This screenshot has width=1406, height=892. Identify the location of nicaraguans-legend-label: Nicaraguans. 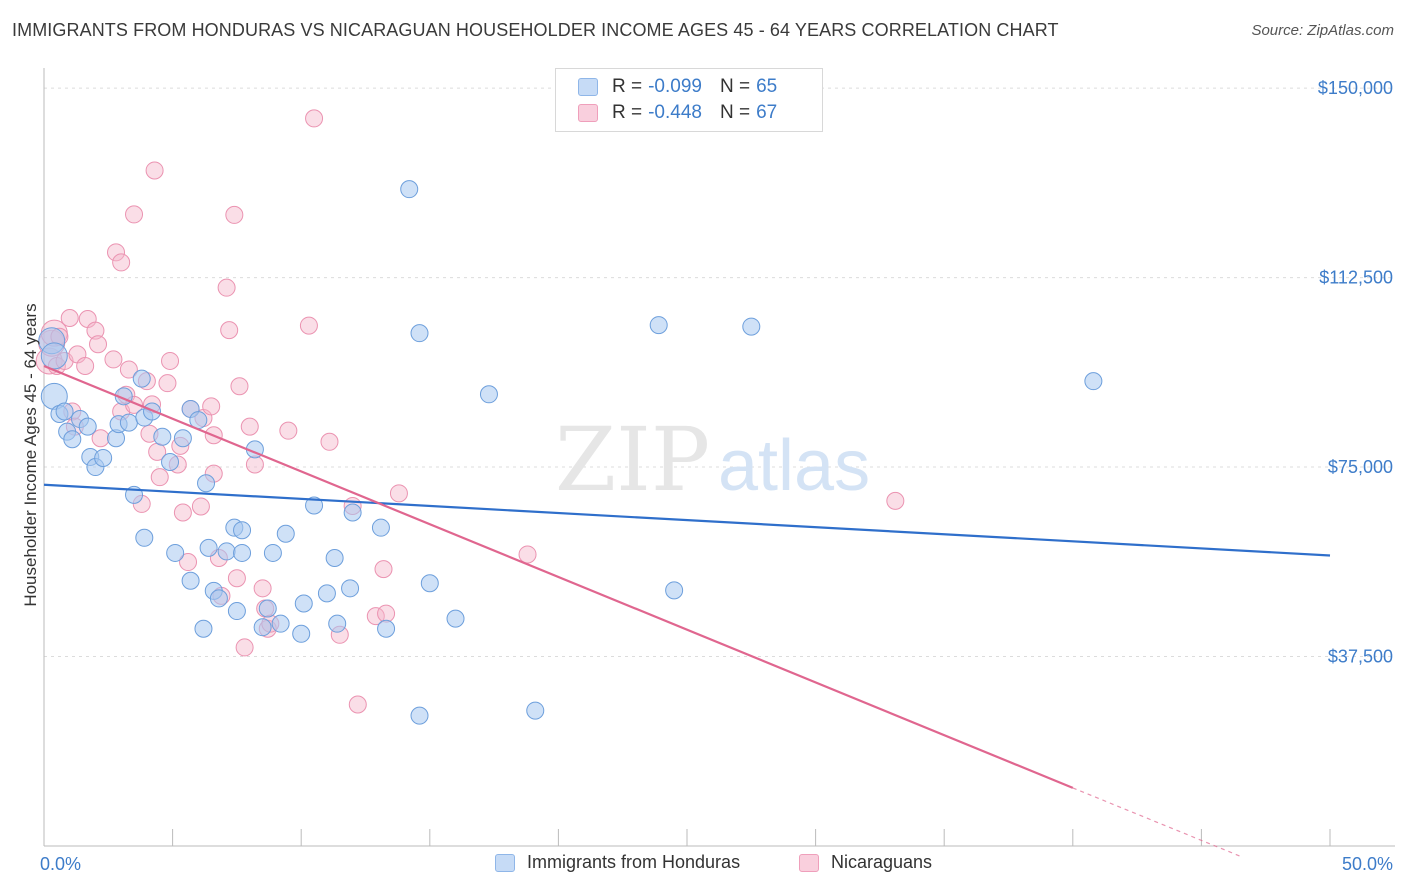
(882, 862).